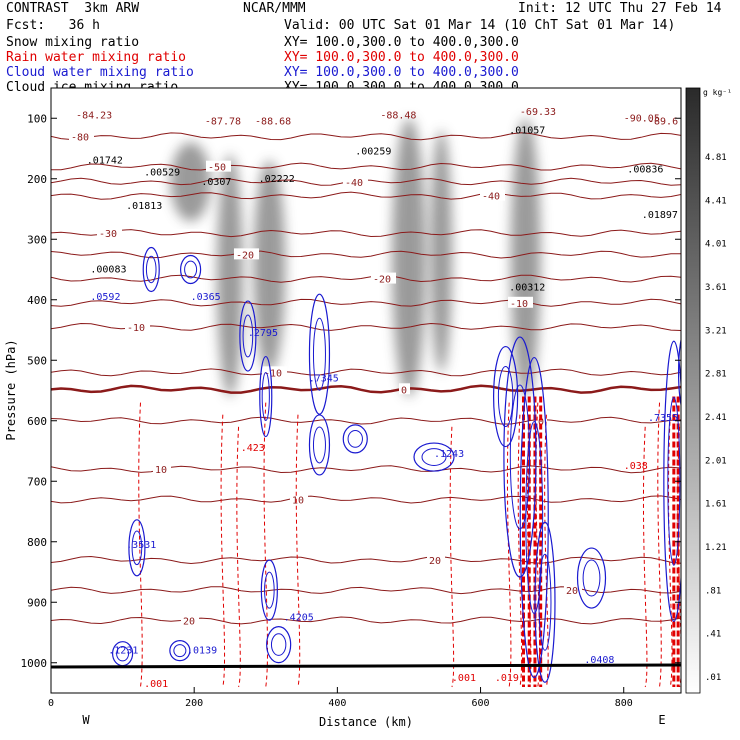 The width and height of the screenshot is (740, 740). Describe the element at coordinates (96, 57) in the screenshot. I see `field-rain: Rain water mixing ratio` at that location.